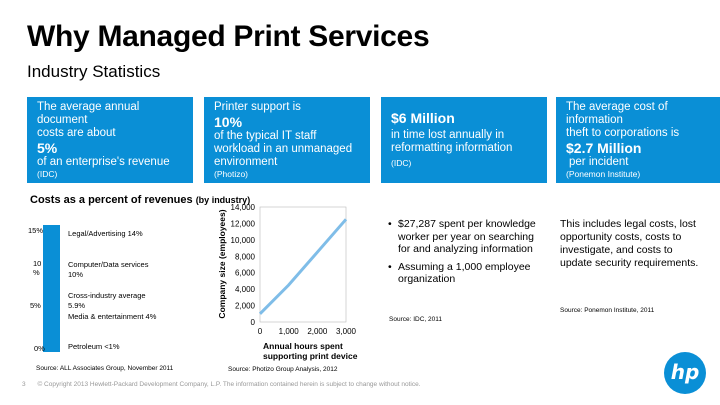  What do you see at coordinates (415, 319) in the screenshot?
I see `bullets-source: Source: IDC, 2011` at bounding box center [415, 319].